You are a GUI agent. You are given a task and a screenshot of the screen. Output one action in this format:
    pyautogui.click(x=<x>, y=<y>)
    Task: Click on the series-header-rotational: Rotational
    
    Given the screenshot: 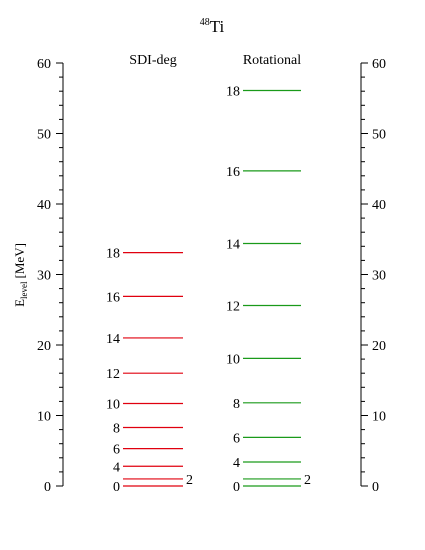 What is the action you would take?
    pyautogui.click(x=272, y=60)
    